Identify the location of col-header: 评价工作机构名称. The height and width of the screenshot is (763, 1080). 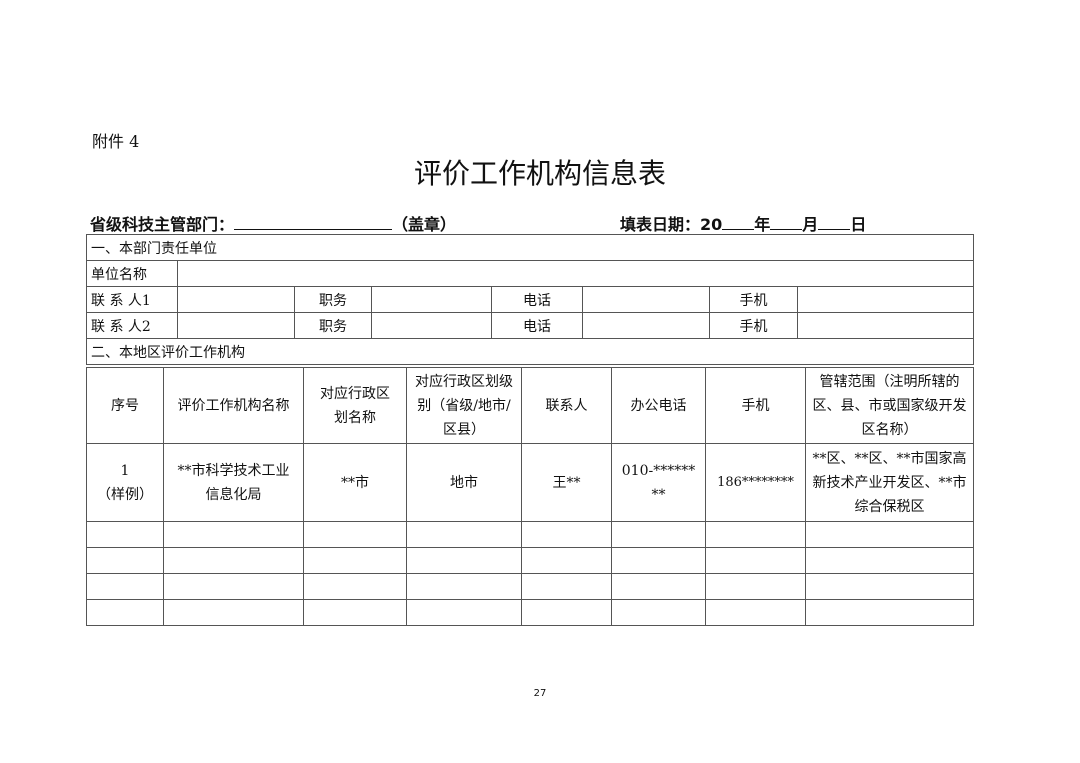
(233, 405).